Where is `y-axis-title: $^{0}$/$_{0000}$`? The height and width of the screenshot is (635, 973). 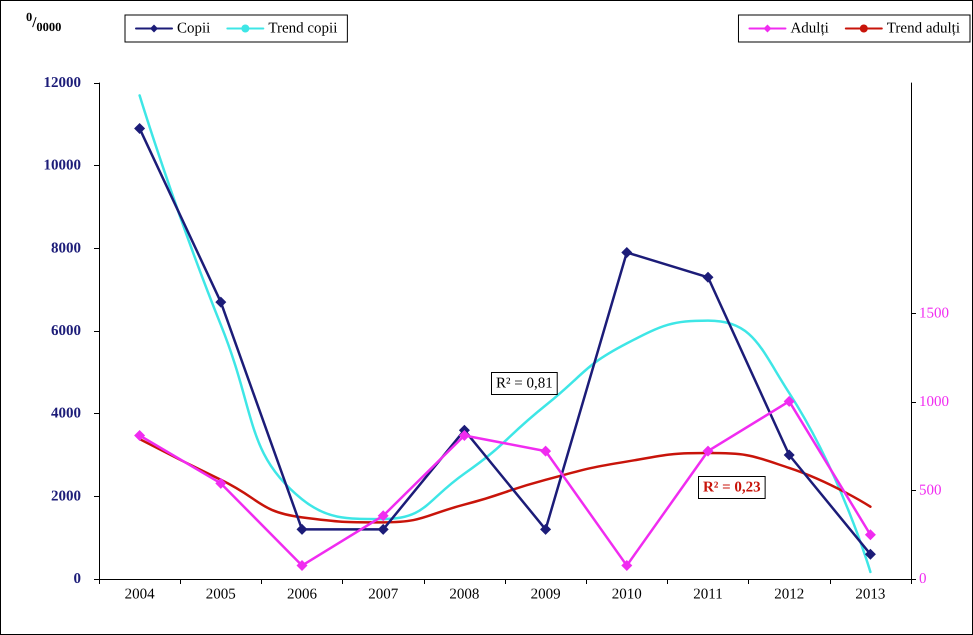 y-axis-title: $^{0}$/$_{0000}$ is located at coordinates (44, 22).